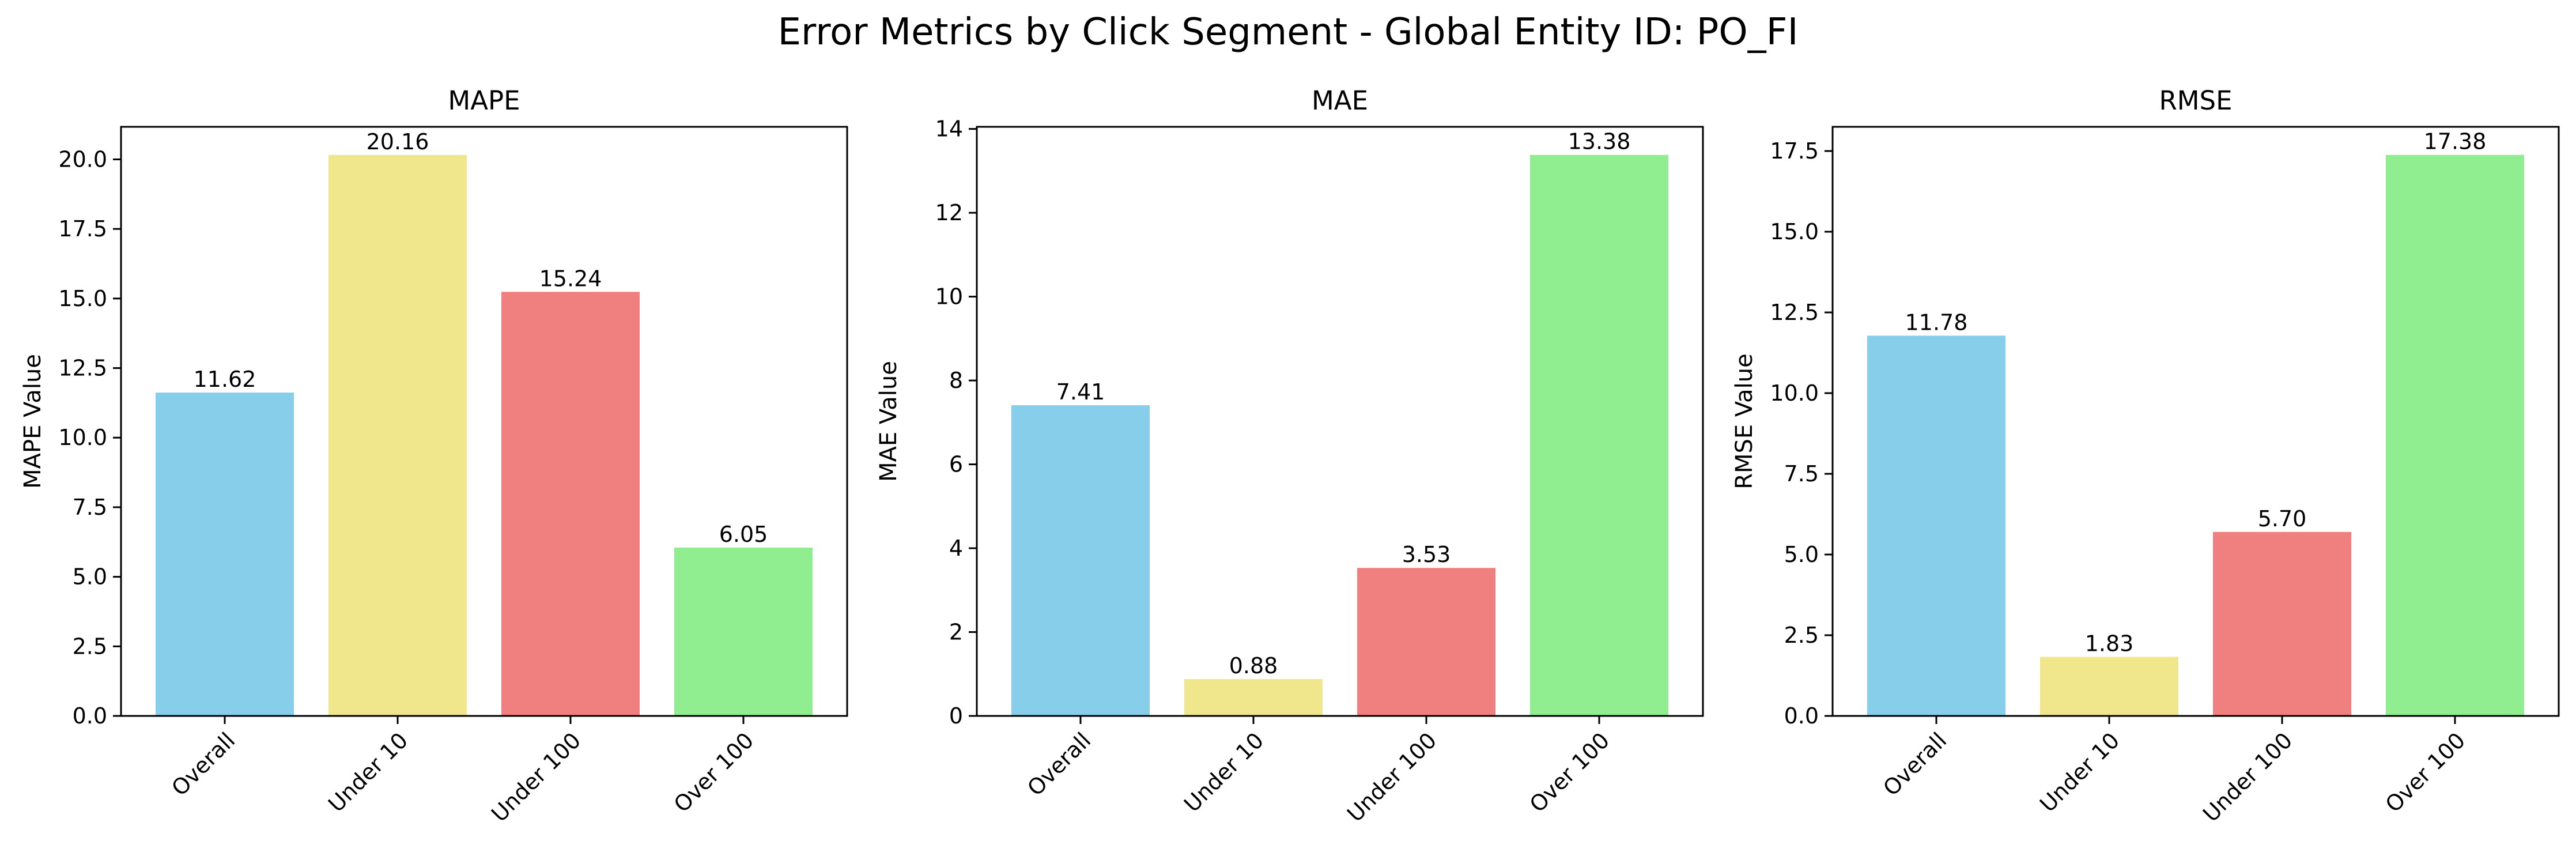 Image resolution: width=2576 pixels, height=856 pixels. I want to click on y-axis-label: MAE Value, so click(888, 421).